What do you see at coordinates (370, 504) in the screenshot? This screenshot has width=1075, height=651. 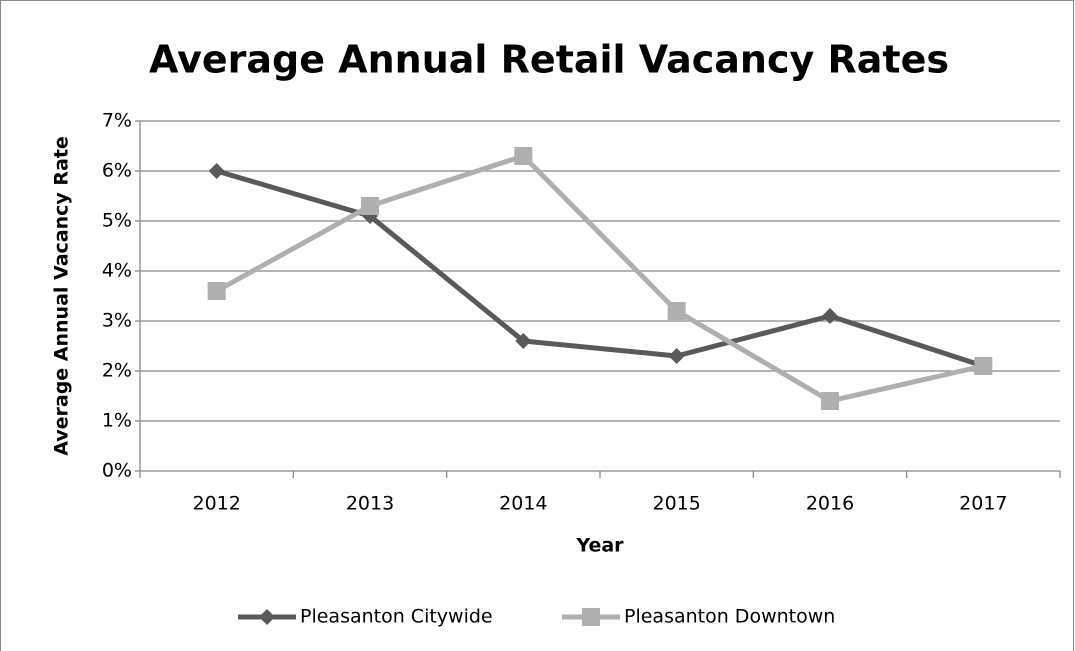 I see `x-tick-label: 2013` at bounding box center [370, 504].